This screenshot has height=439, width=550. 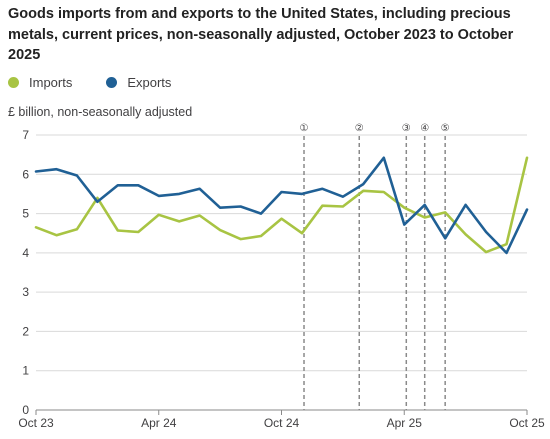 I want to click on y-tick-label: 4, so click(x=25, y=253).